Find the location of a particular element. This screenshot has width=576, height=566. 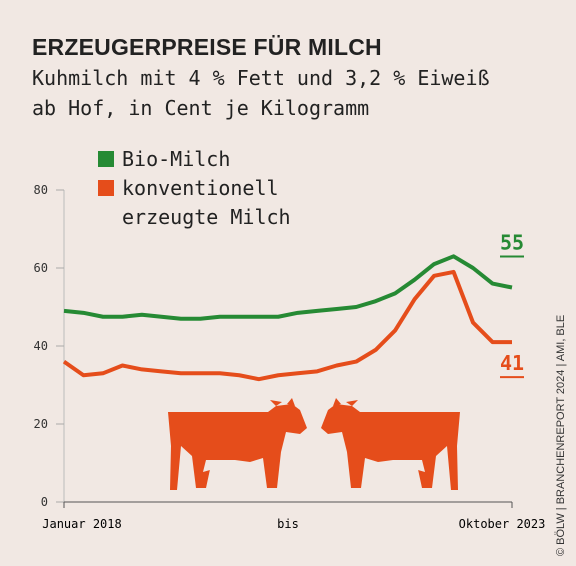

subtitle: ab Hof, in Cent je Kilogramm is located at coordinates (201, 108).